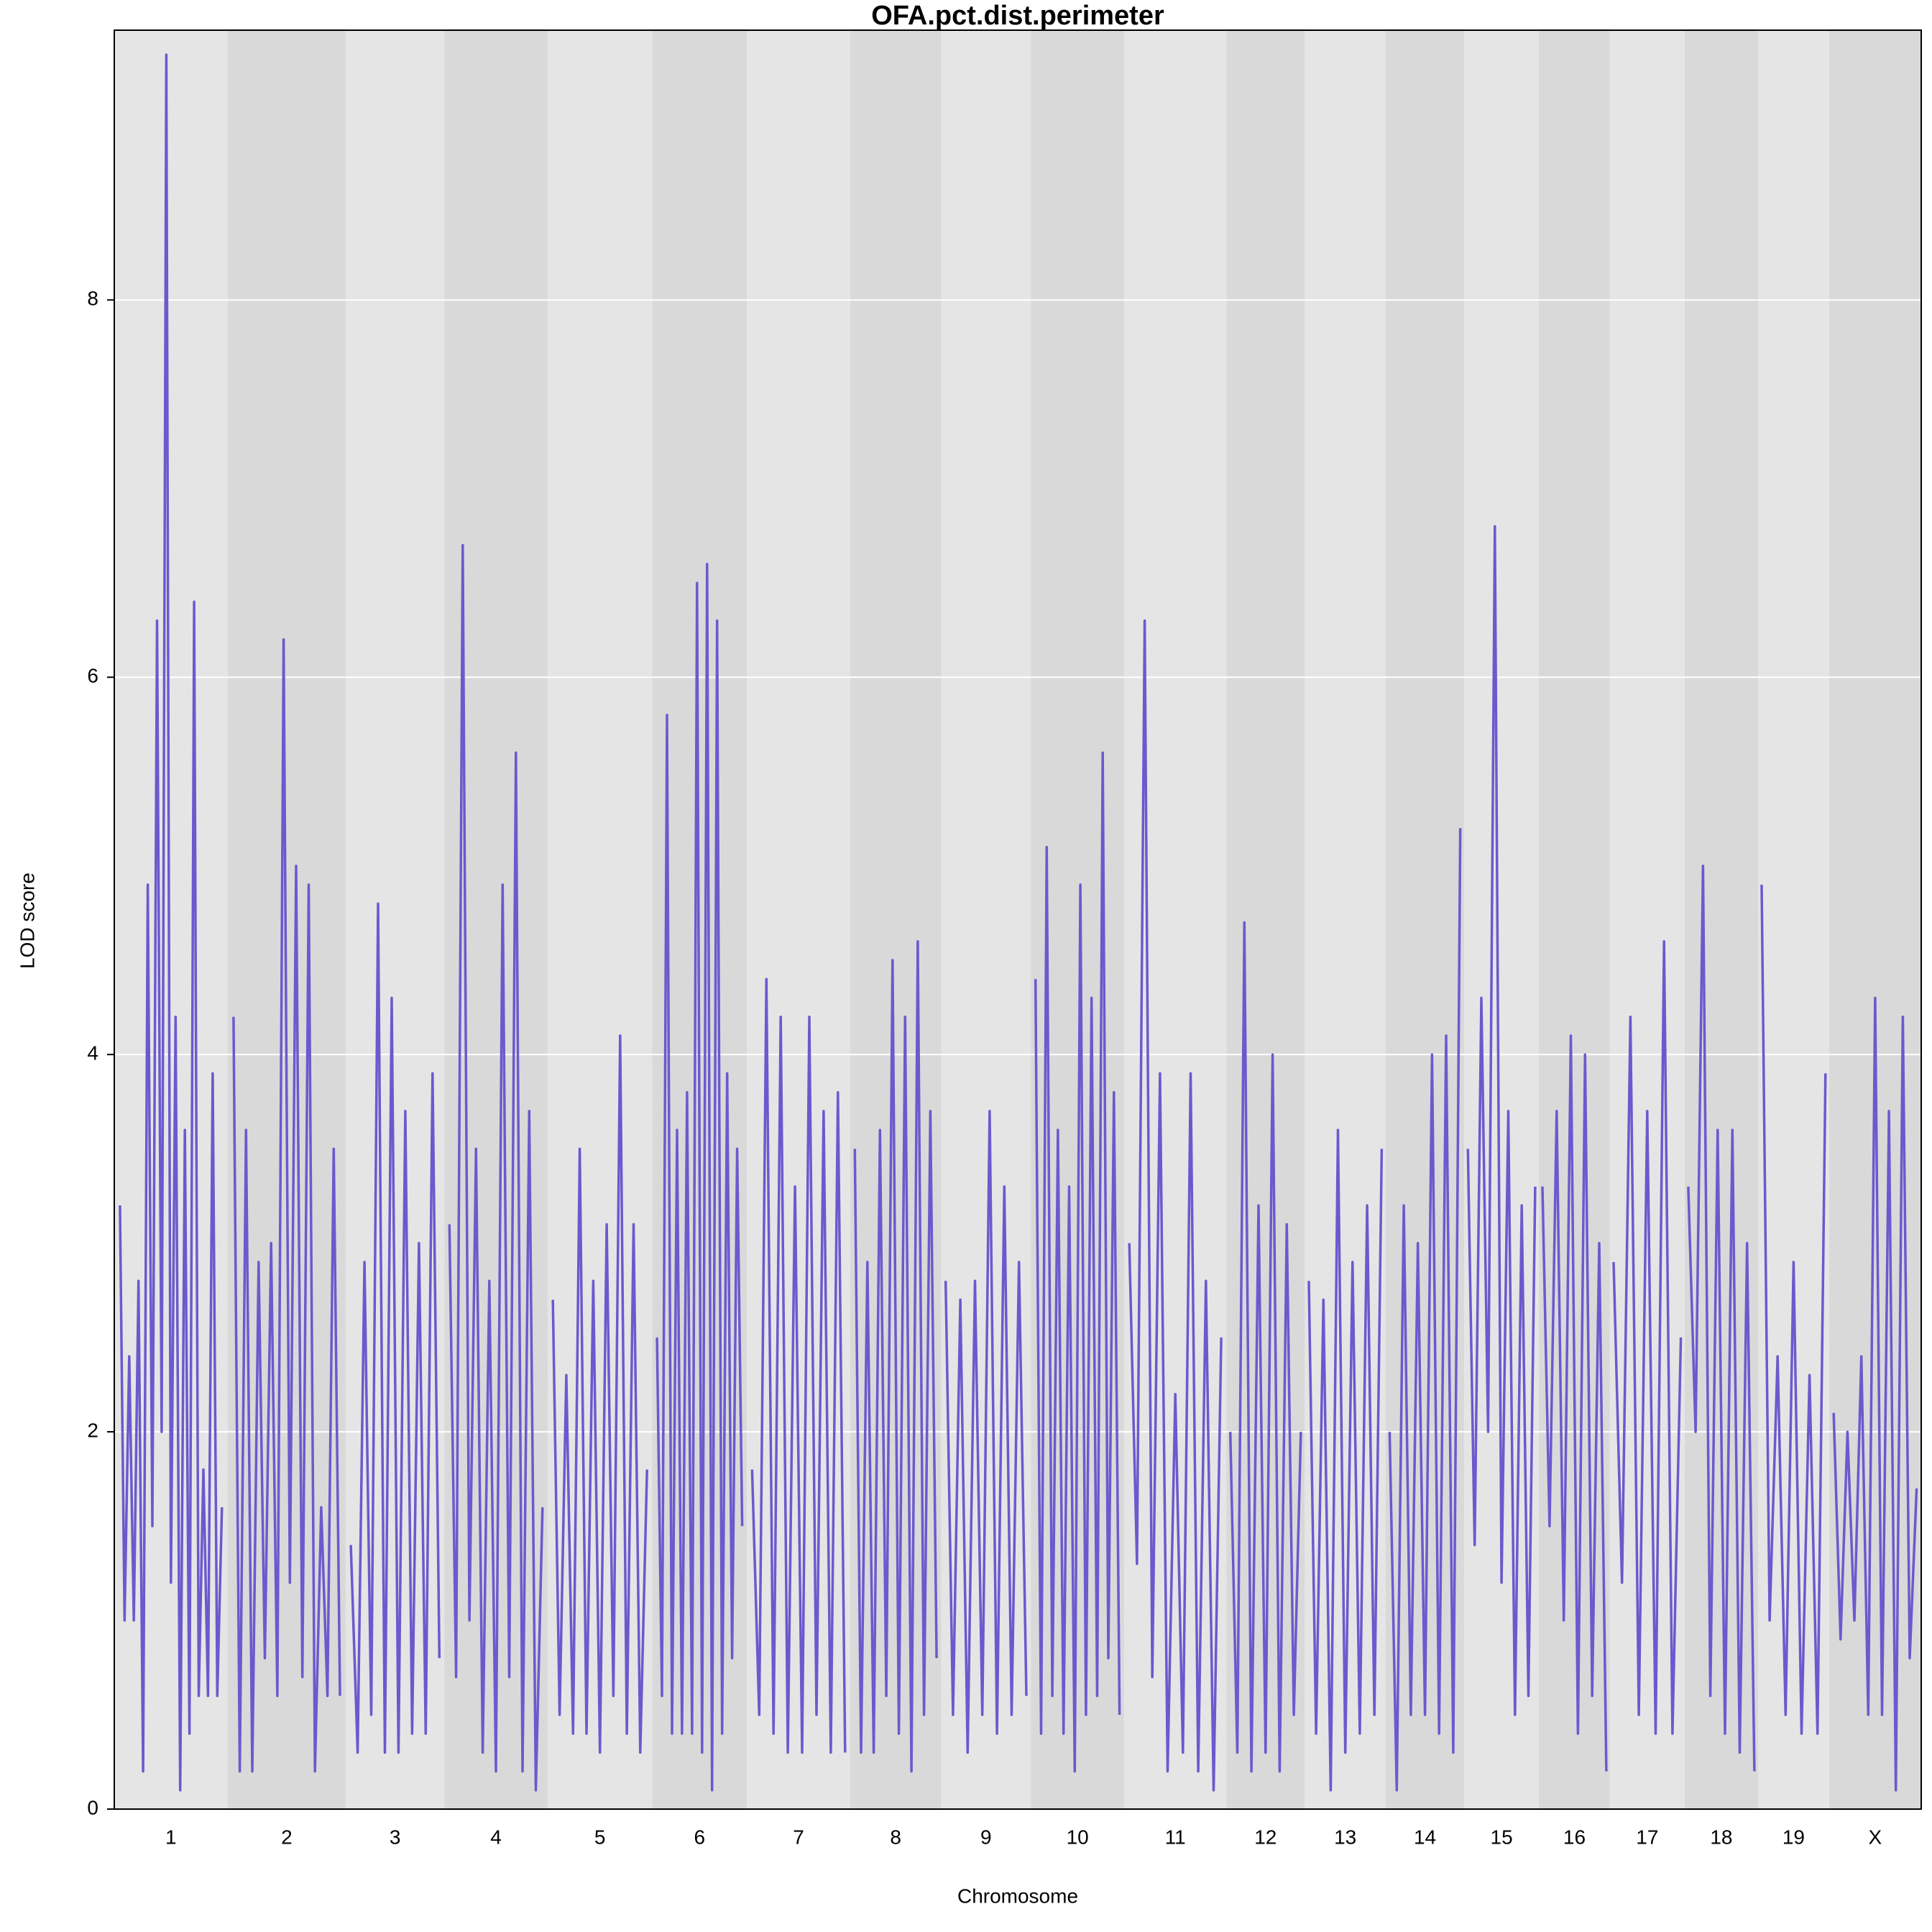 This screenshot has height=1932, width=1932. Describe the element at coordinates (1647, 1837) in the screenshot. I see `x-tick-label: 17` at that location.